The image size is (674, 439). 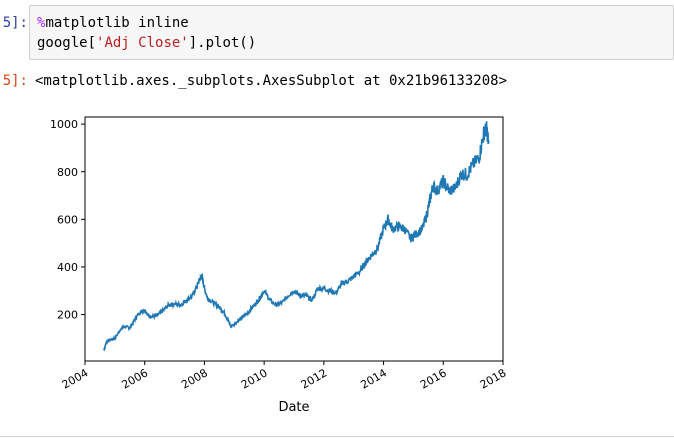 I want to click on x-tick-label: 2014, so click(x=373, y=378).